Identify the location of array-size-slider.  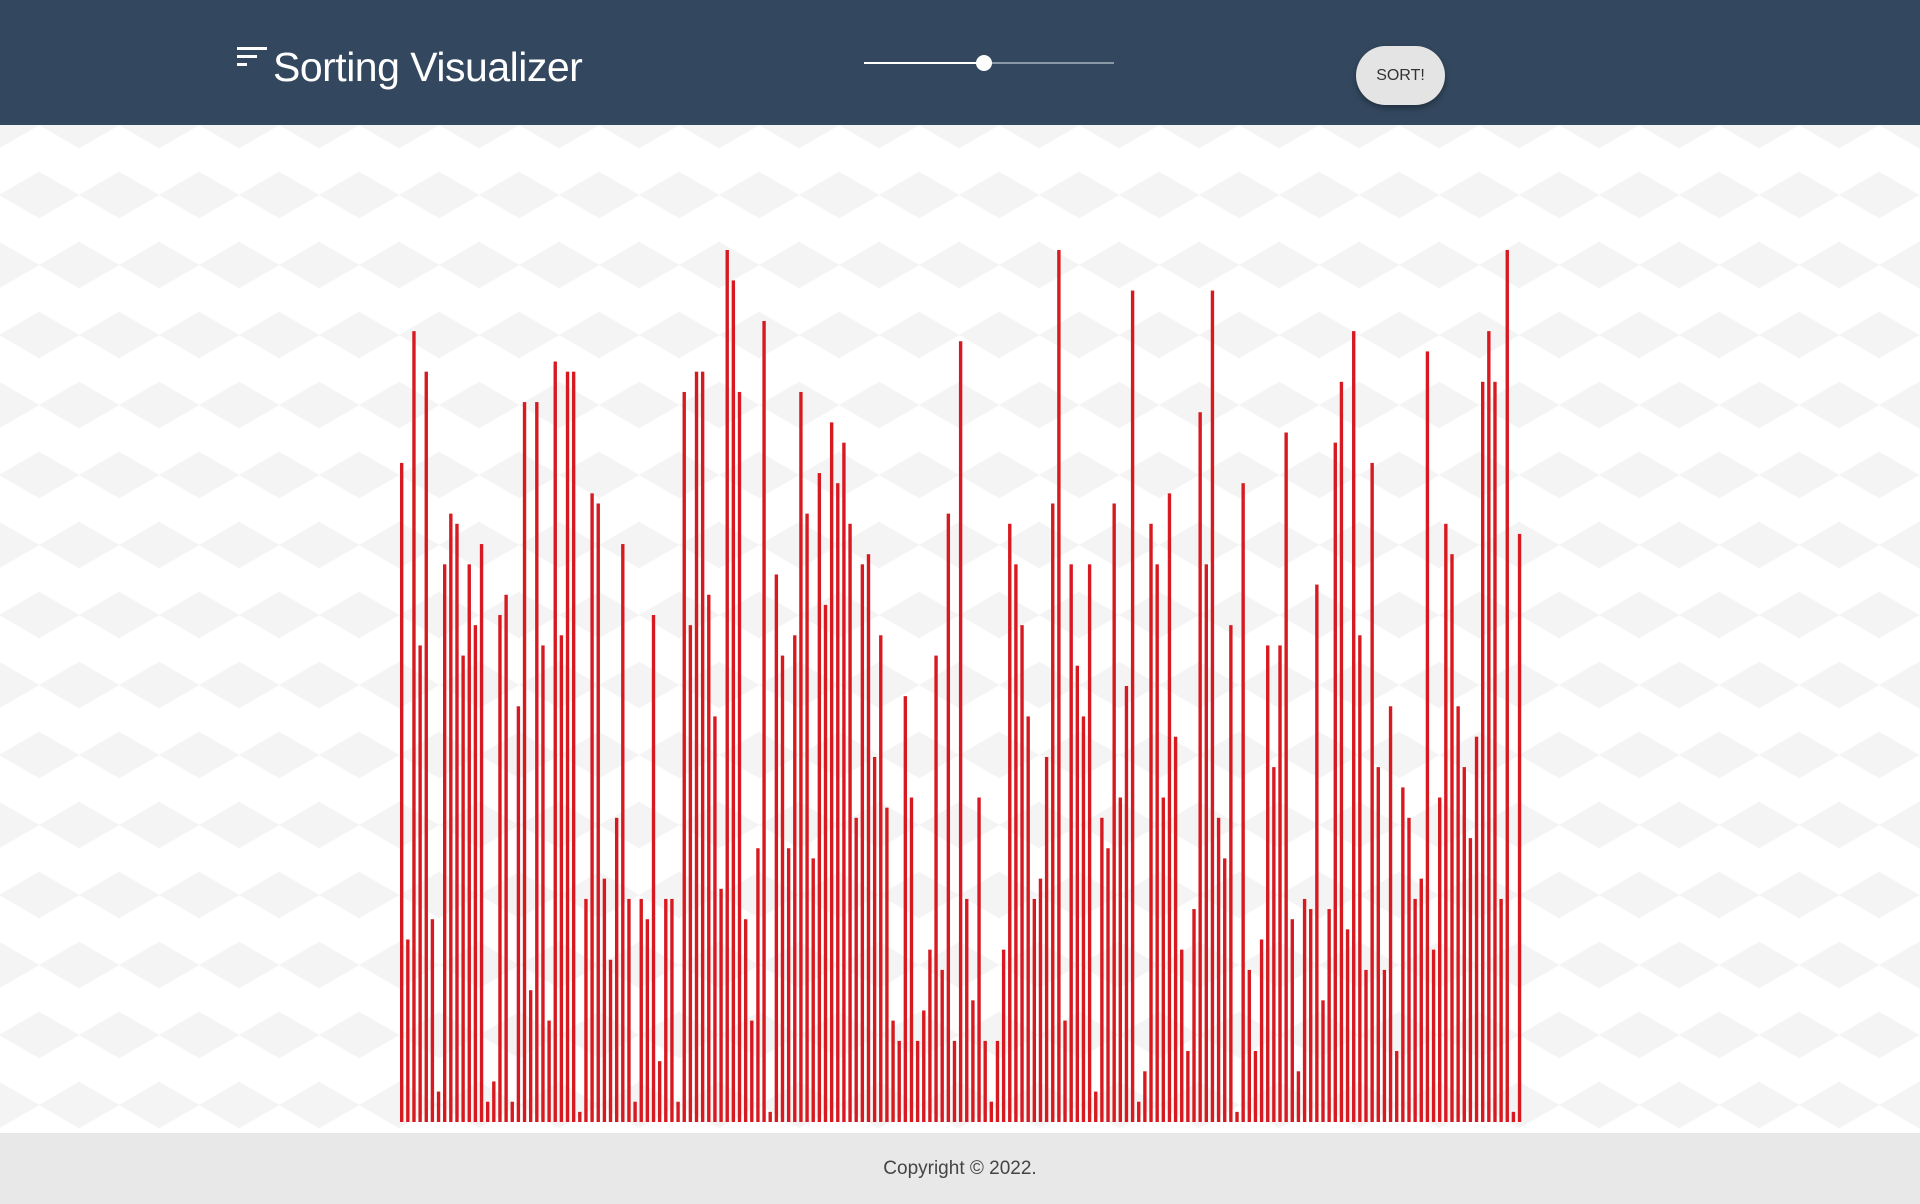
(989, 63).